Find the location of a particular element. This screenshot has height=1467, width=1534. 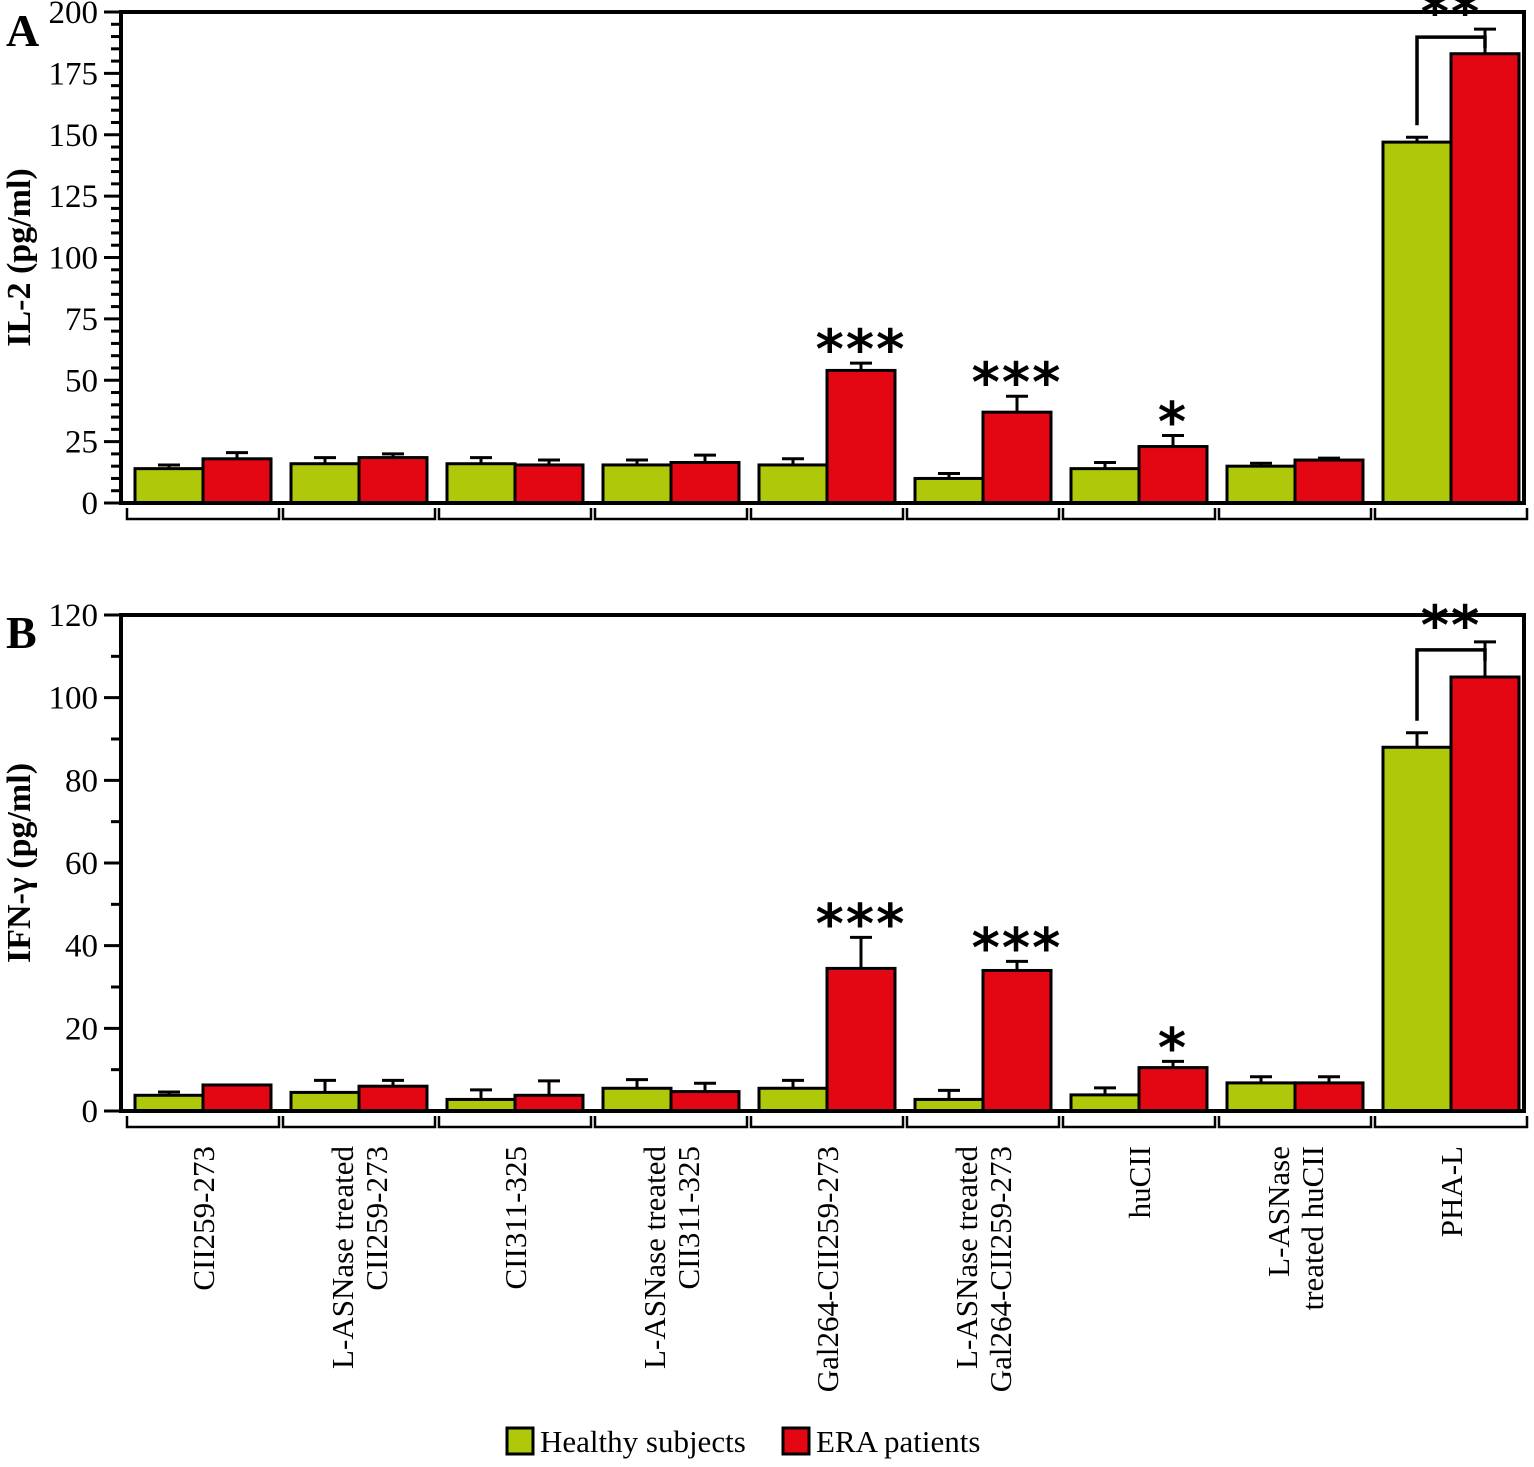

x-category-label: PHA-L is located at coordinates (1451, 1191).